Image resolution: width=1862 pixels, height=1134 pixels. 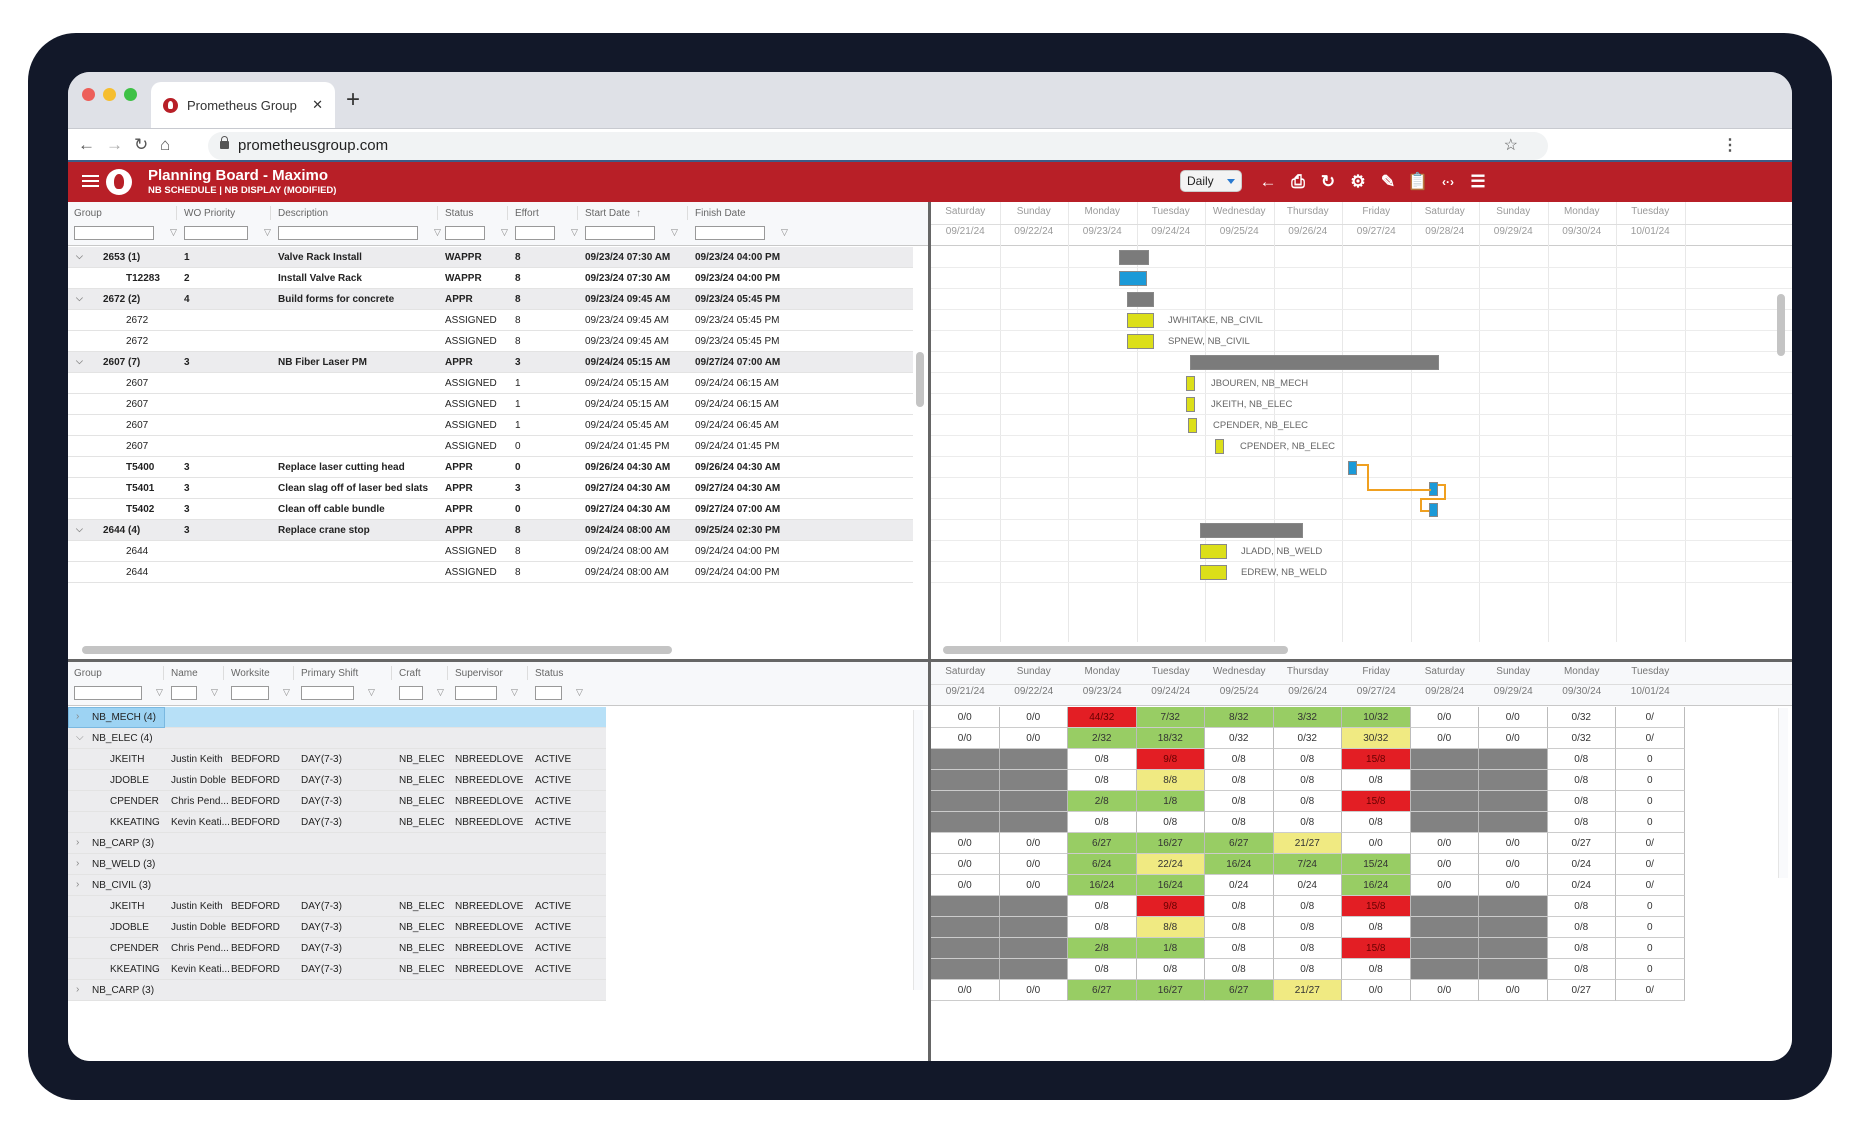 What do you see at coordinates (165, 144) in the screenshot?
I see `home-icon: ⌂` at bounding box center [165, 144].